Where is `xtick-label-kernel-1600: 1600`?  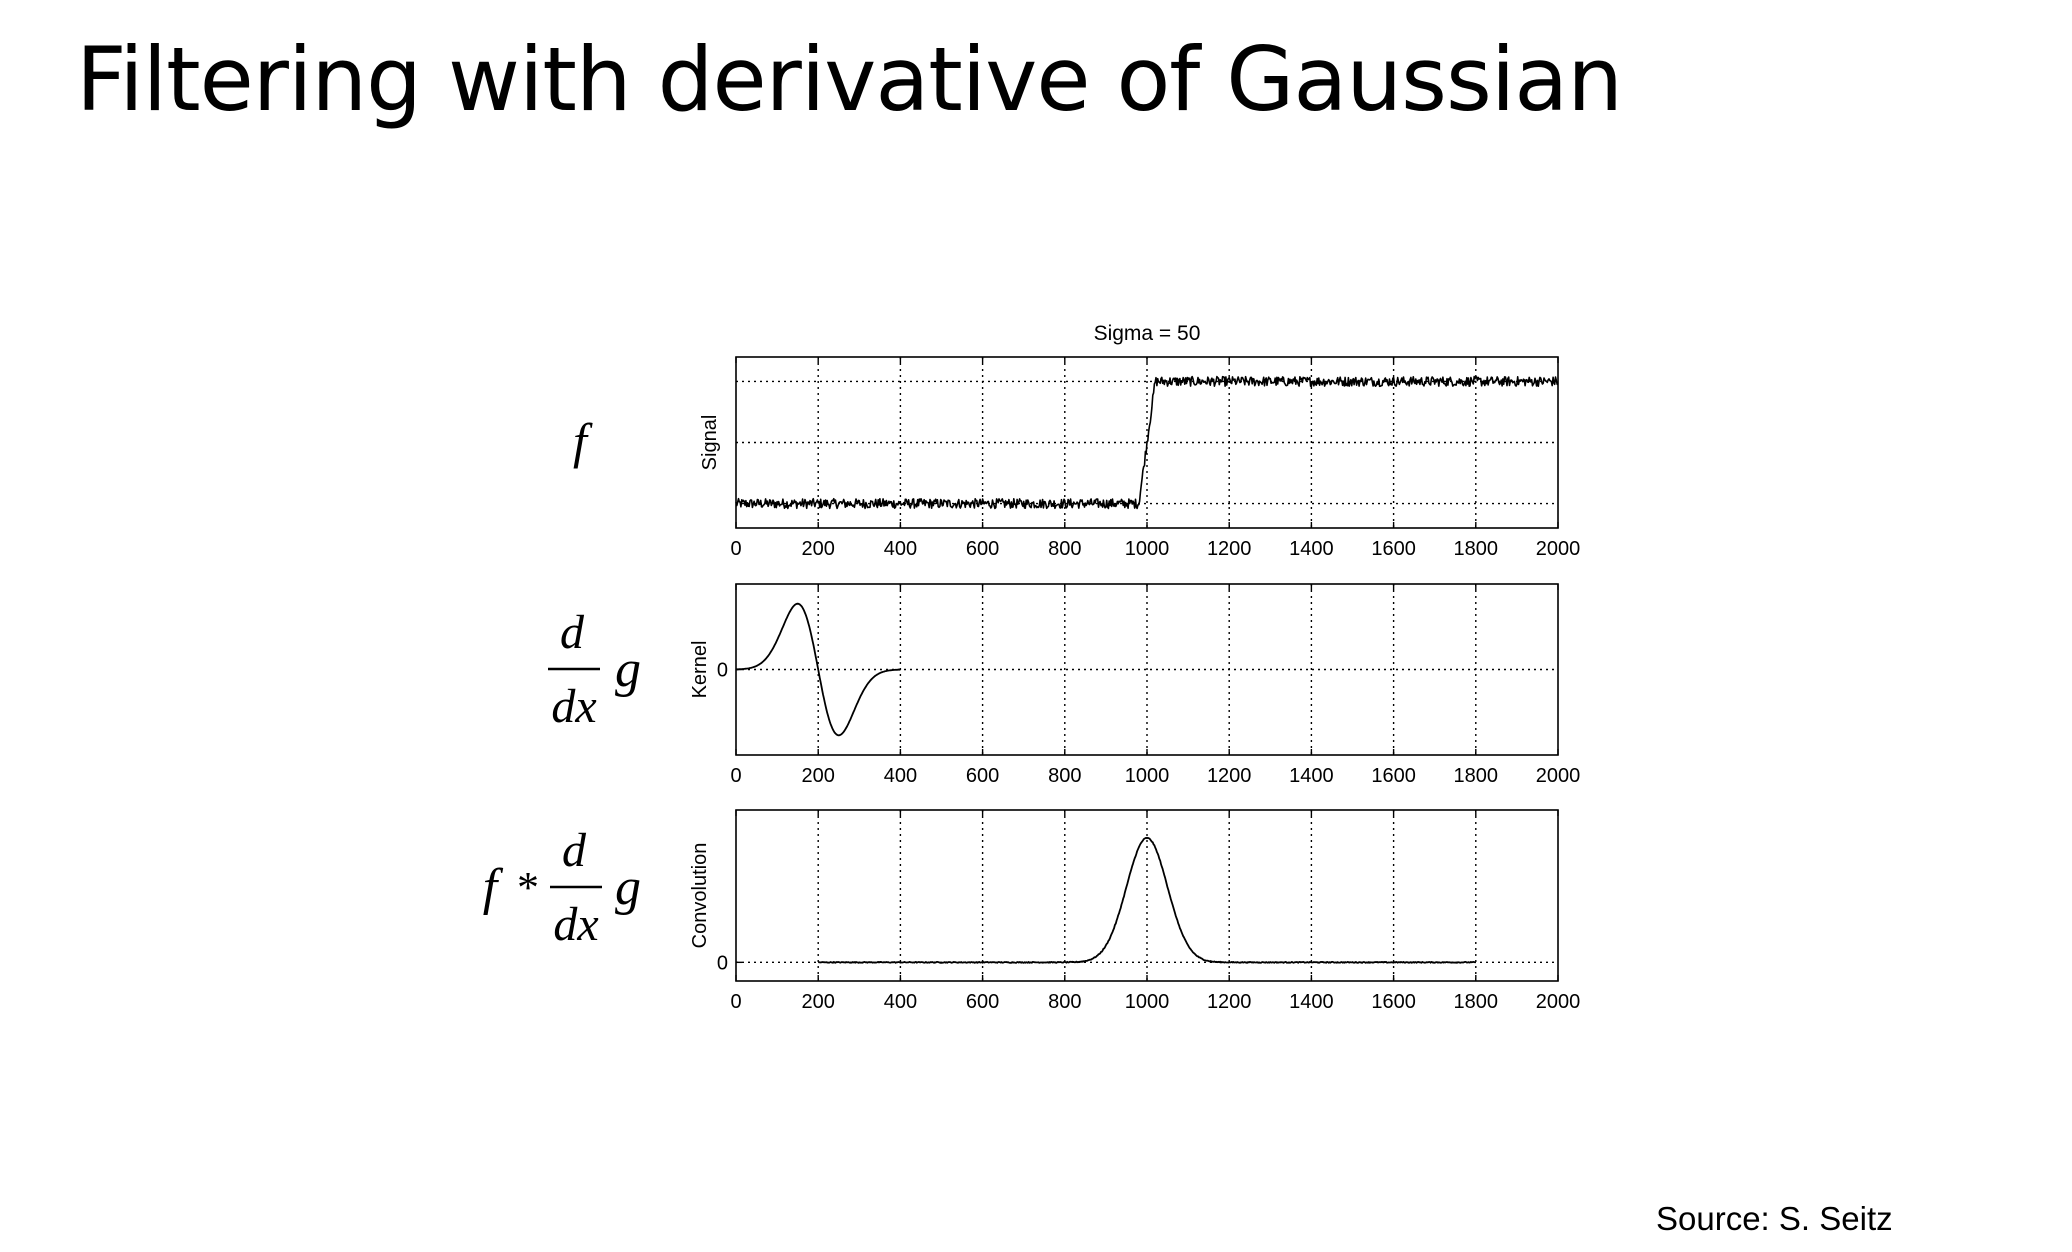
xtick-label-kernel-1600: 1600 is located at coordinates (1393, 776).